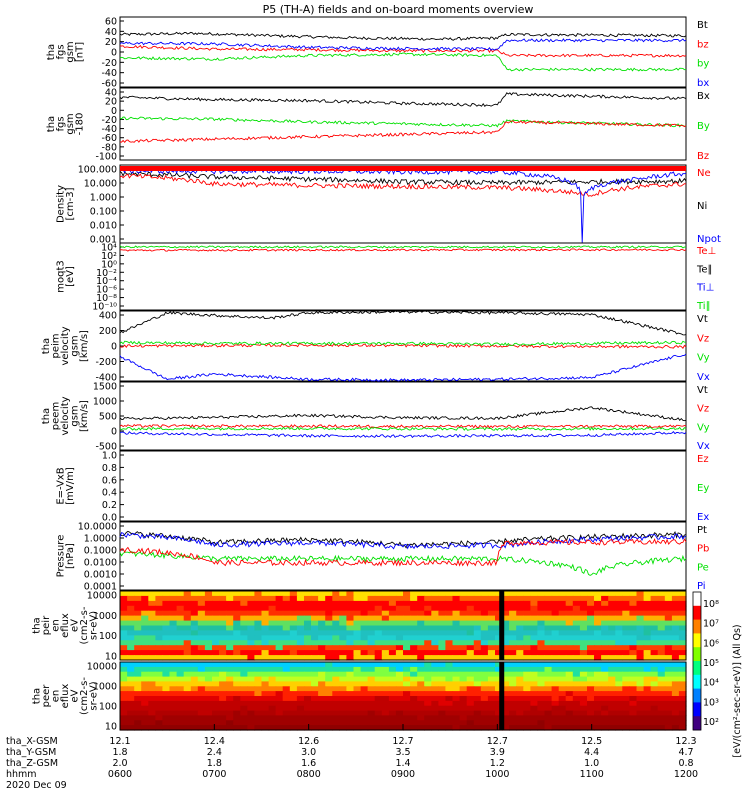 This screenshot has height=800, width=750. Describe the element at coordinates (111, 42) in the screenshot. I see `ytick-label: 20` at that location.